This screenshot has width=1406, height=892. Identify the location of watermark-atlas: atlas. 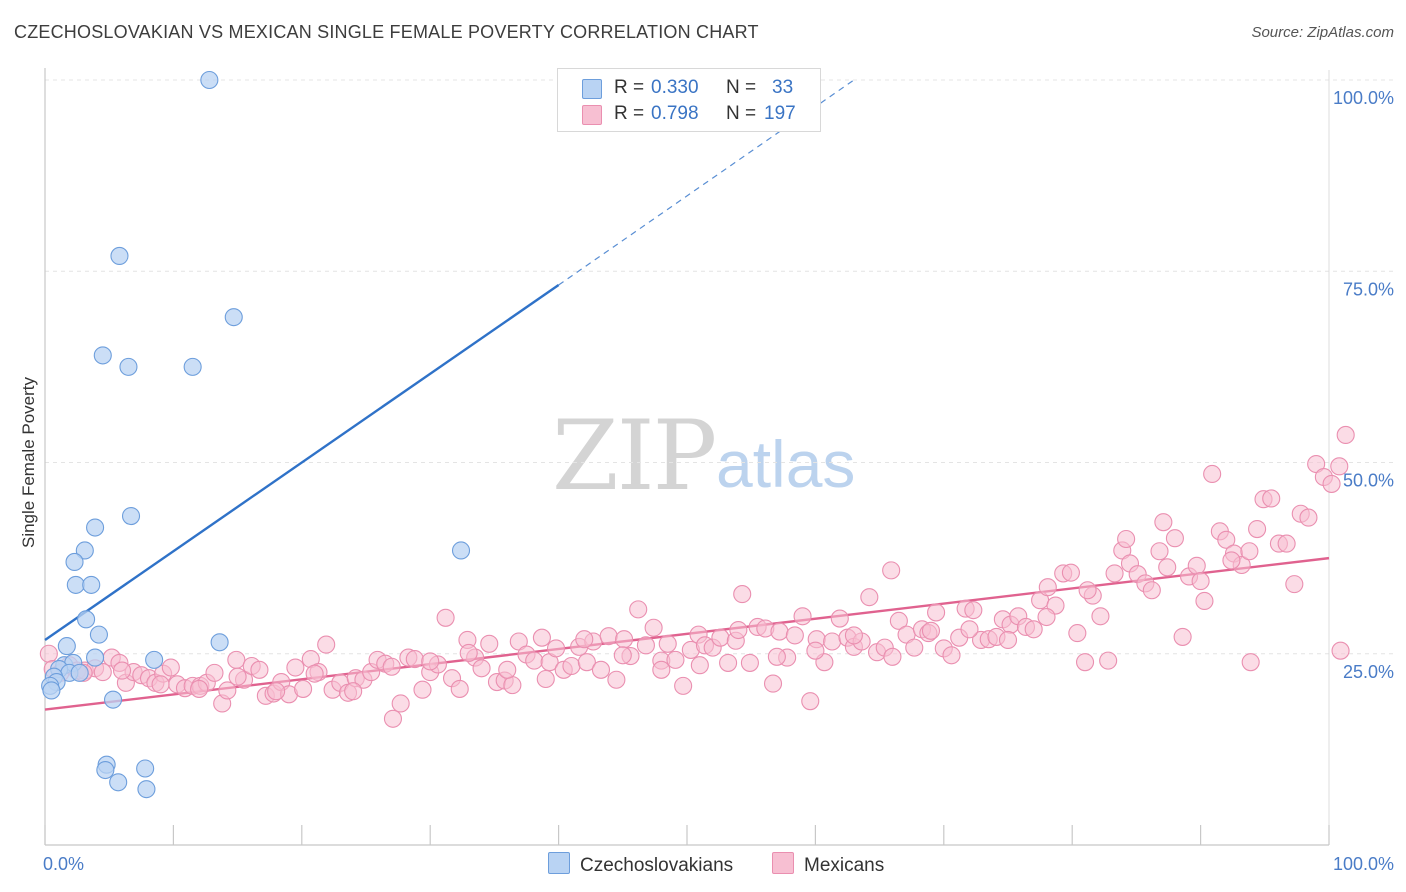
(786, 464).